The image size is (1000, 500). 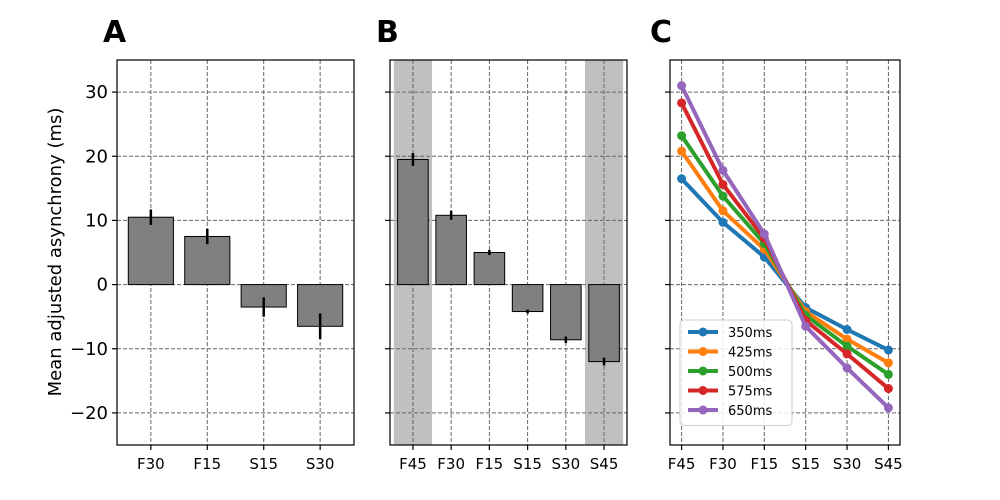 What do you see at coordinates (784, 247) in the screenshot?
I see `panel-c-line-650ms` at bounding box center [784, 247].